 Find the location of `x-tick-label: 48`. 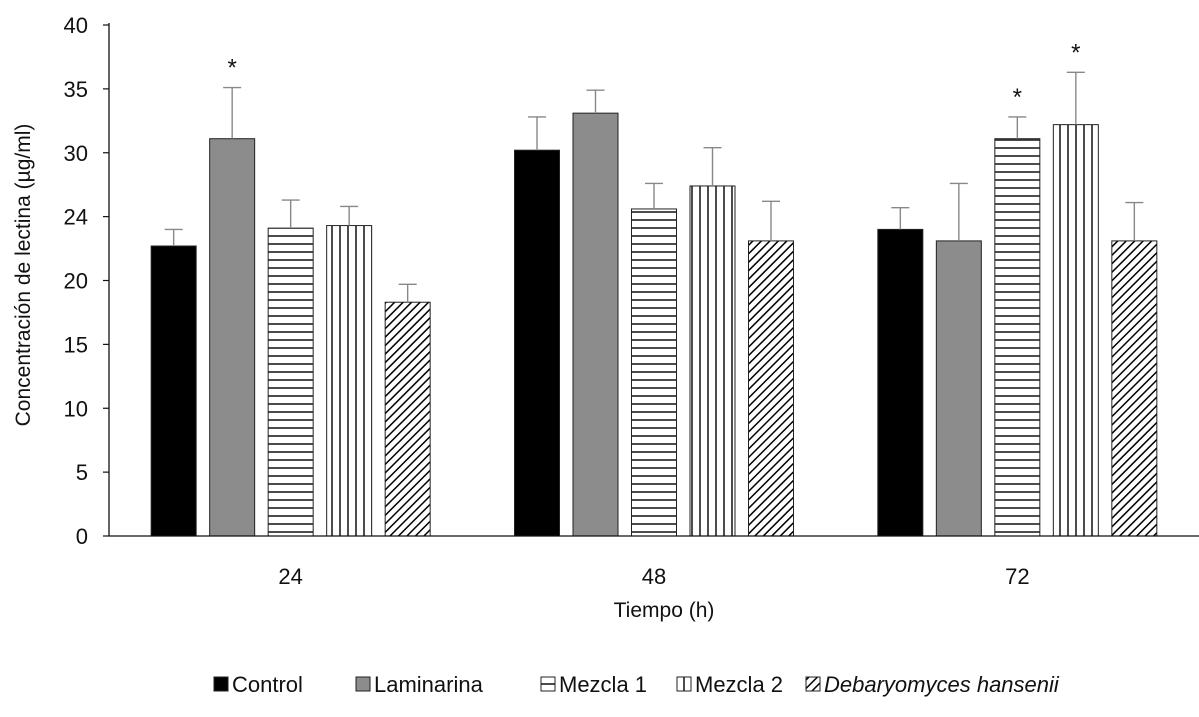

x-tick-label: 48 is located at coordinates (654, 576).